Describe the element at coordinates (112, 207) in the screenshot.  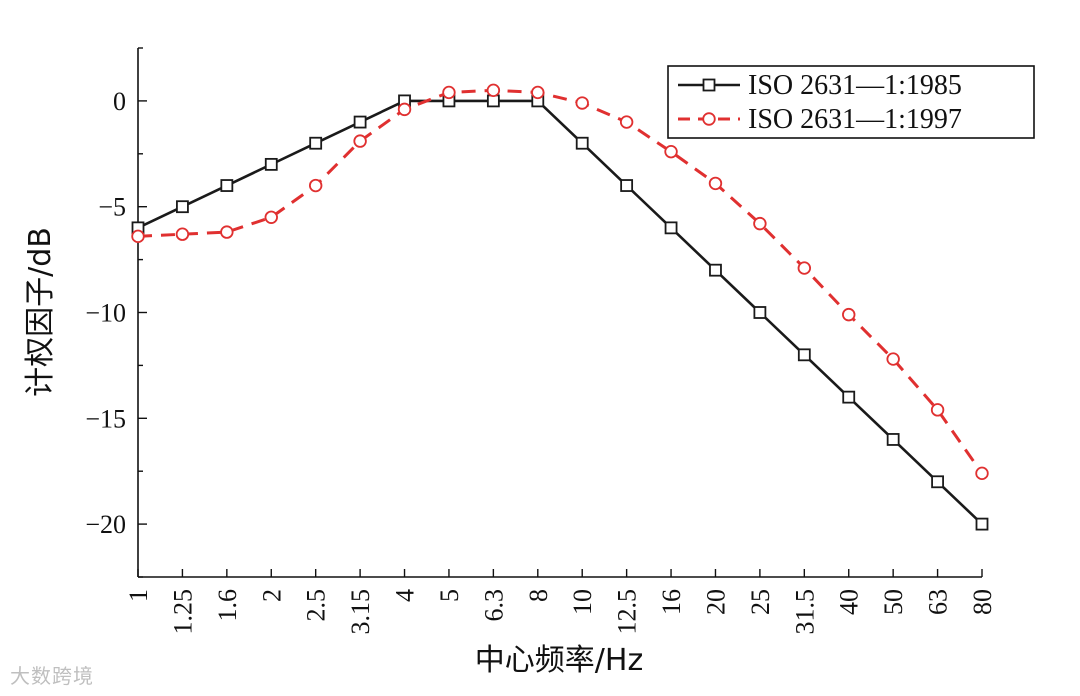
I see `y-tick-label: −5` at that location.